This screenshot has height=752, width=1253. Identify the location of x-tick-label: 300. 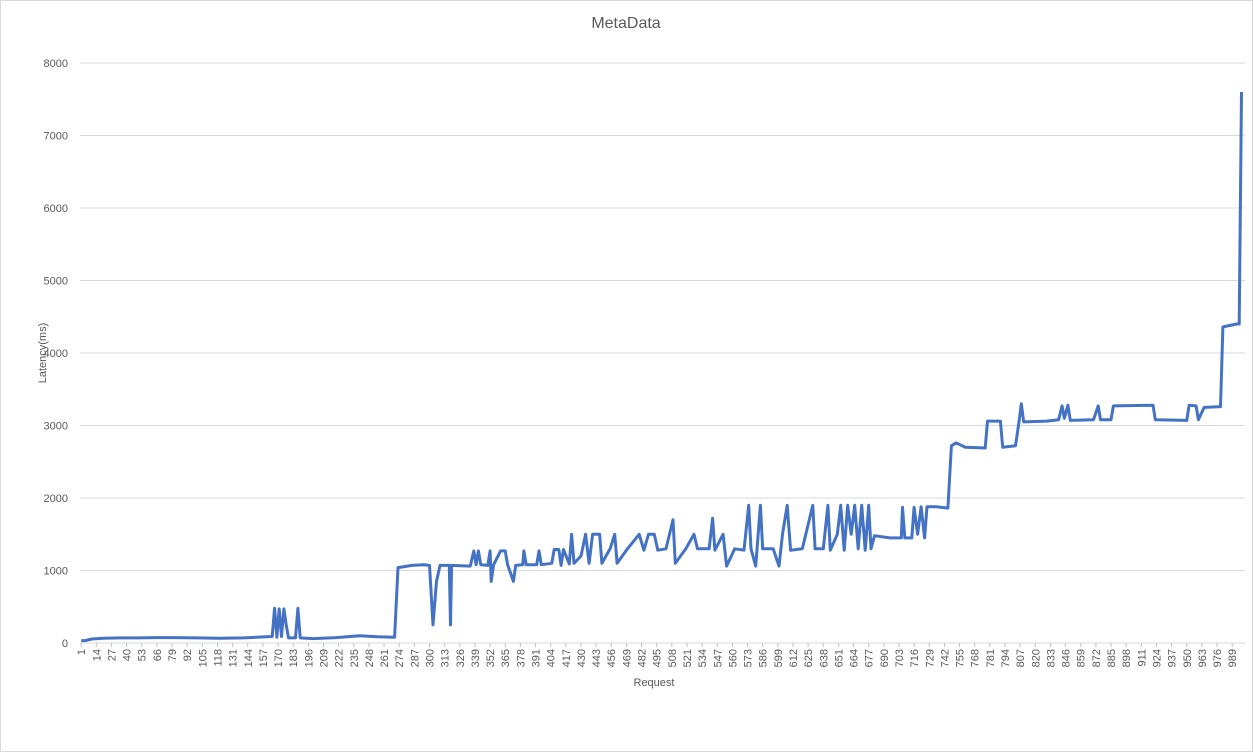
(431, 658).